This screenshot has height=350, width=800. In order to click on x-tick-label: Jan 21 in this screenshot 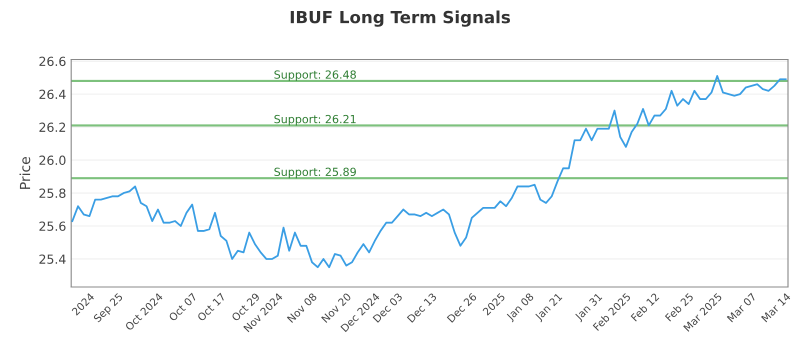, I will do `click(549, 307)`.